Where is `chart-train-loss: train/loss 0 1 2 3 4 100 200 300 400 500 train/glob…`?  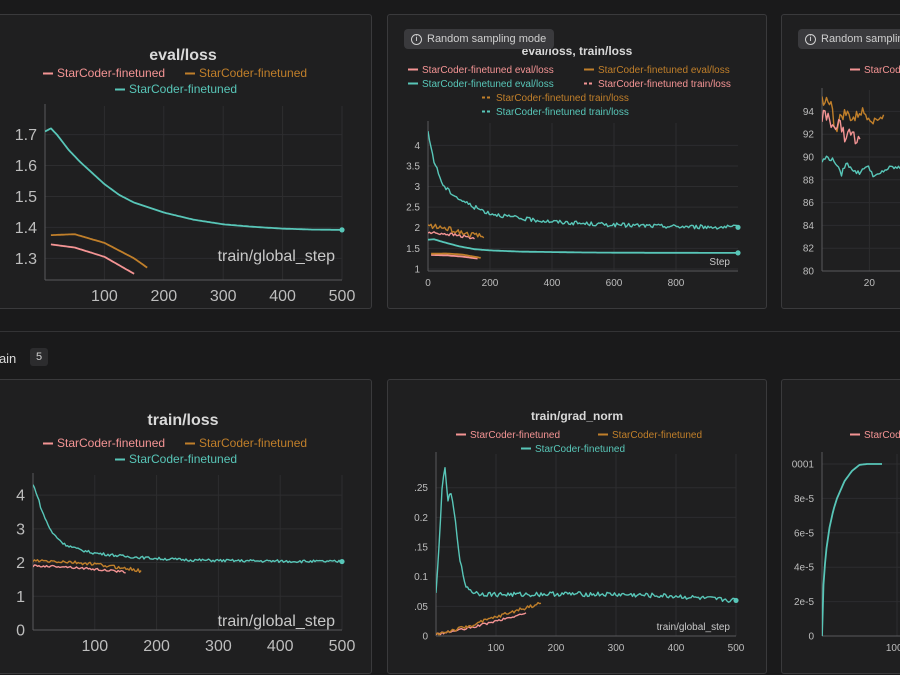 chart-train-loss: train/loss 0 1 2 3 4 100 200 300 400 500 train/glob… is located at coordinates (185, 533).